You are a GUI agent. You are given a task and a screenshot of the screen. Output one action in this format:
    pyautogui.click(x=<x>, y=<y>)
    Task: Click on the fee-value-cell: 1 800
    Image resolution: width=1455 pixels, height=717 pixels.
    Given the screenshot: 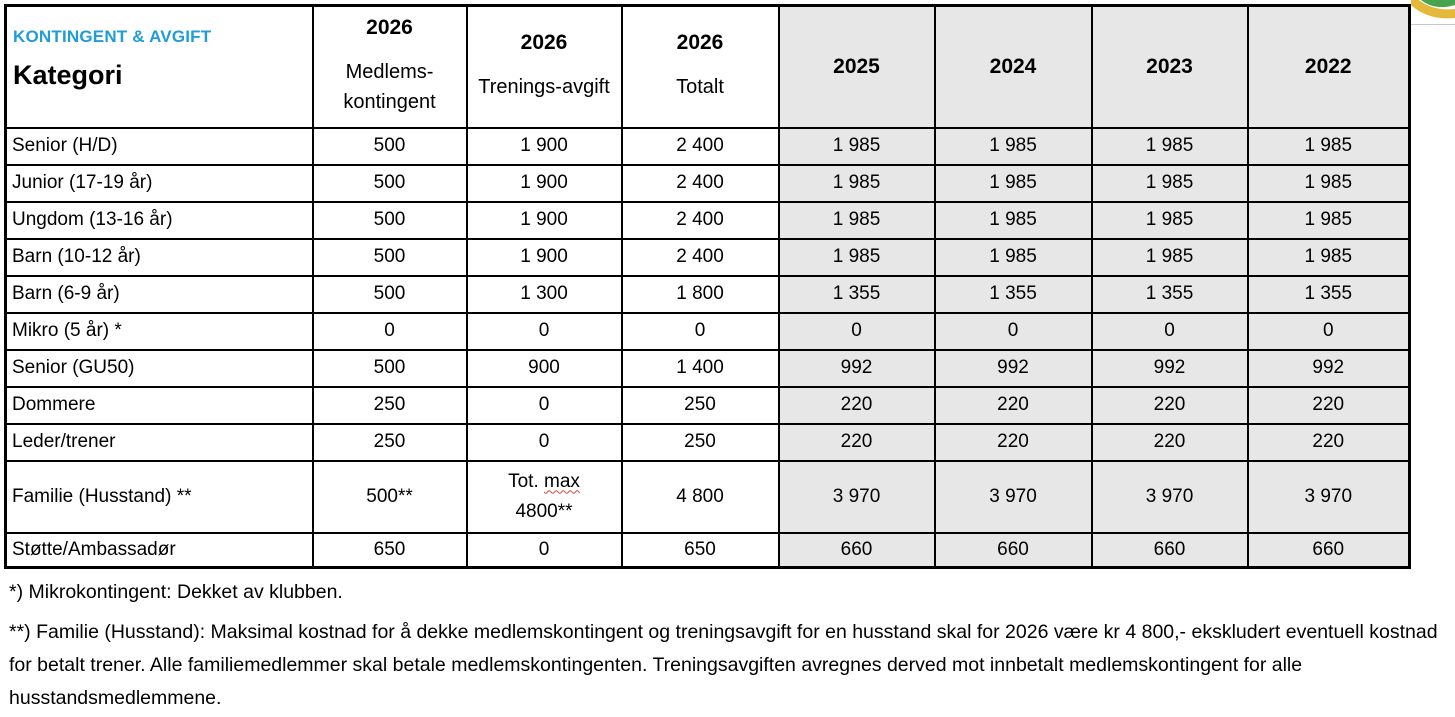 What is the action you would take?
    pyautogui.click(x=700, y=294)
    